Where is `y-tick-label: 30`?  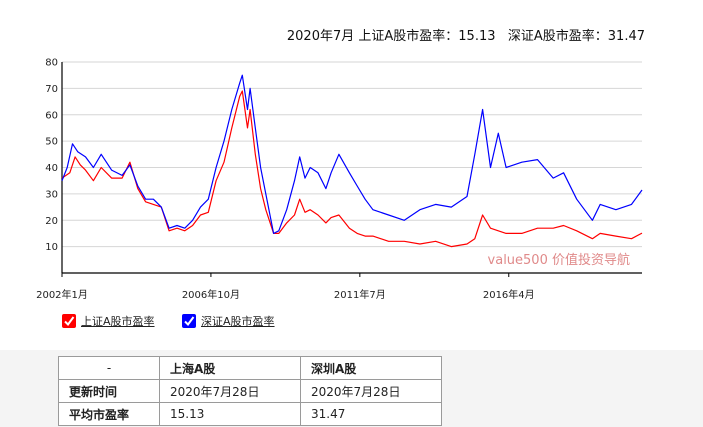 y-tick-label: 30 is located at coordinates (51, 194).